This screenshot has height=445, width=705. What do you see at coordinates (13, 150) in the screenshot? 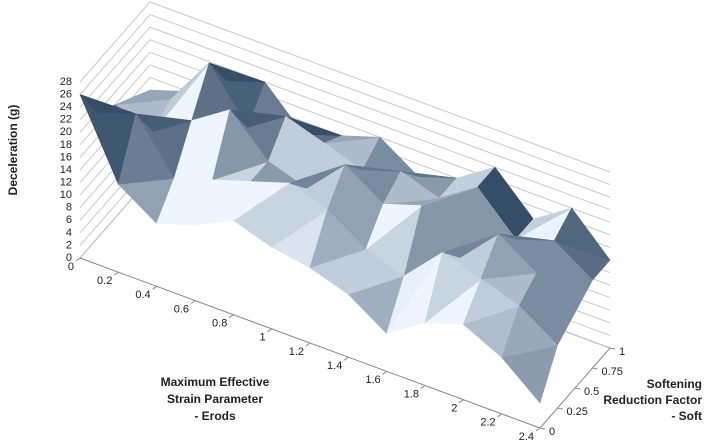
I see `z-axis-title: Deceleration (g)` at bounding box center [13, 150].